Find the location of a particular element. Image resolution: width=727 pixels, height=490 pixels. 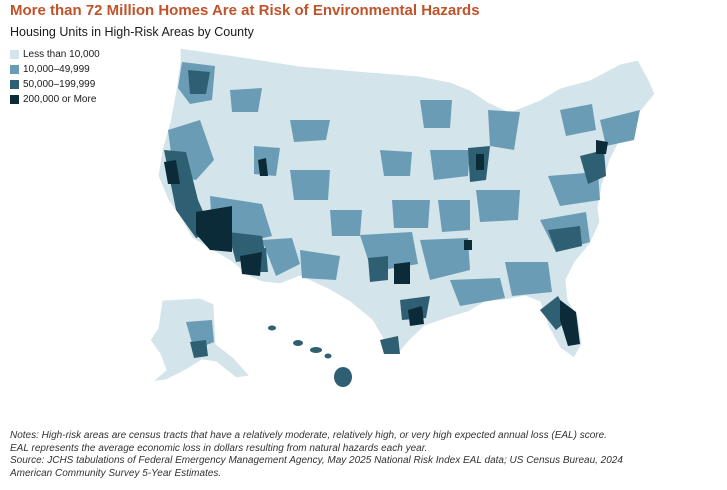

legend-item-4: 200,000 or More is located at coordinates (55, 99).